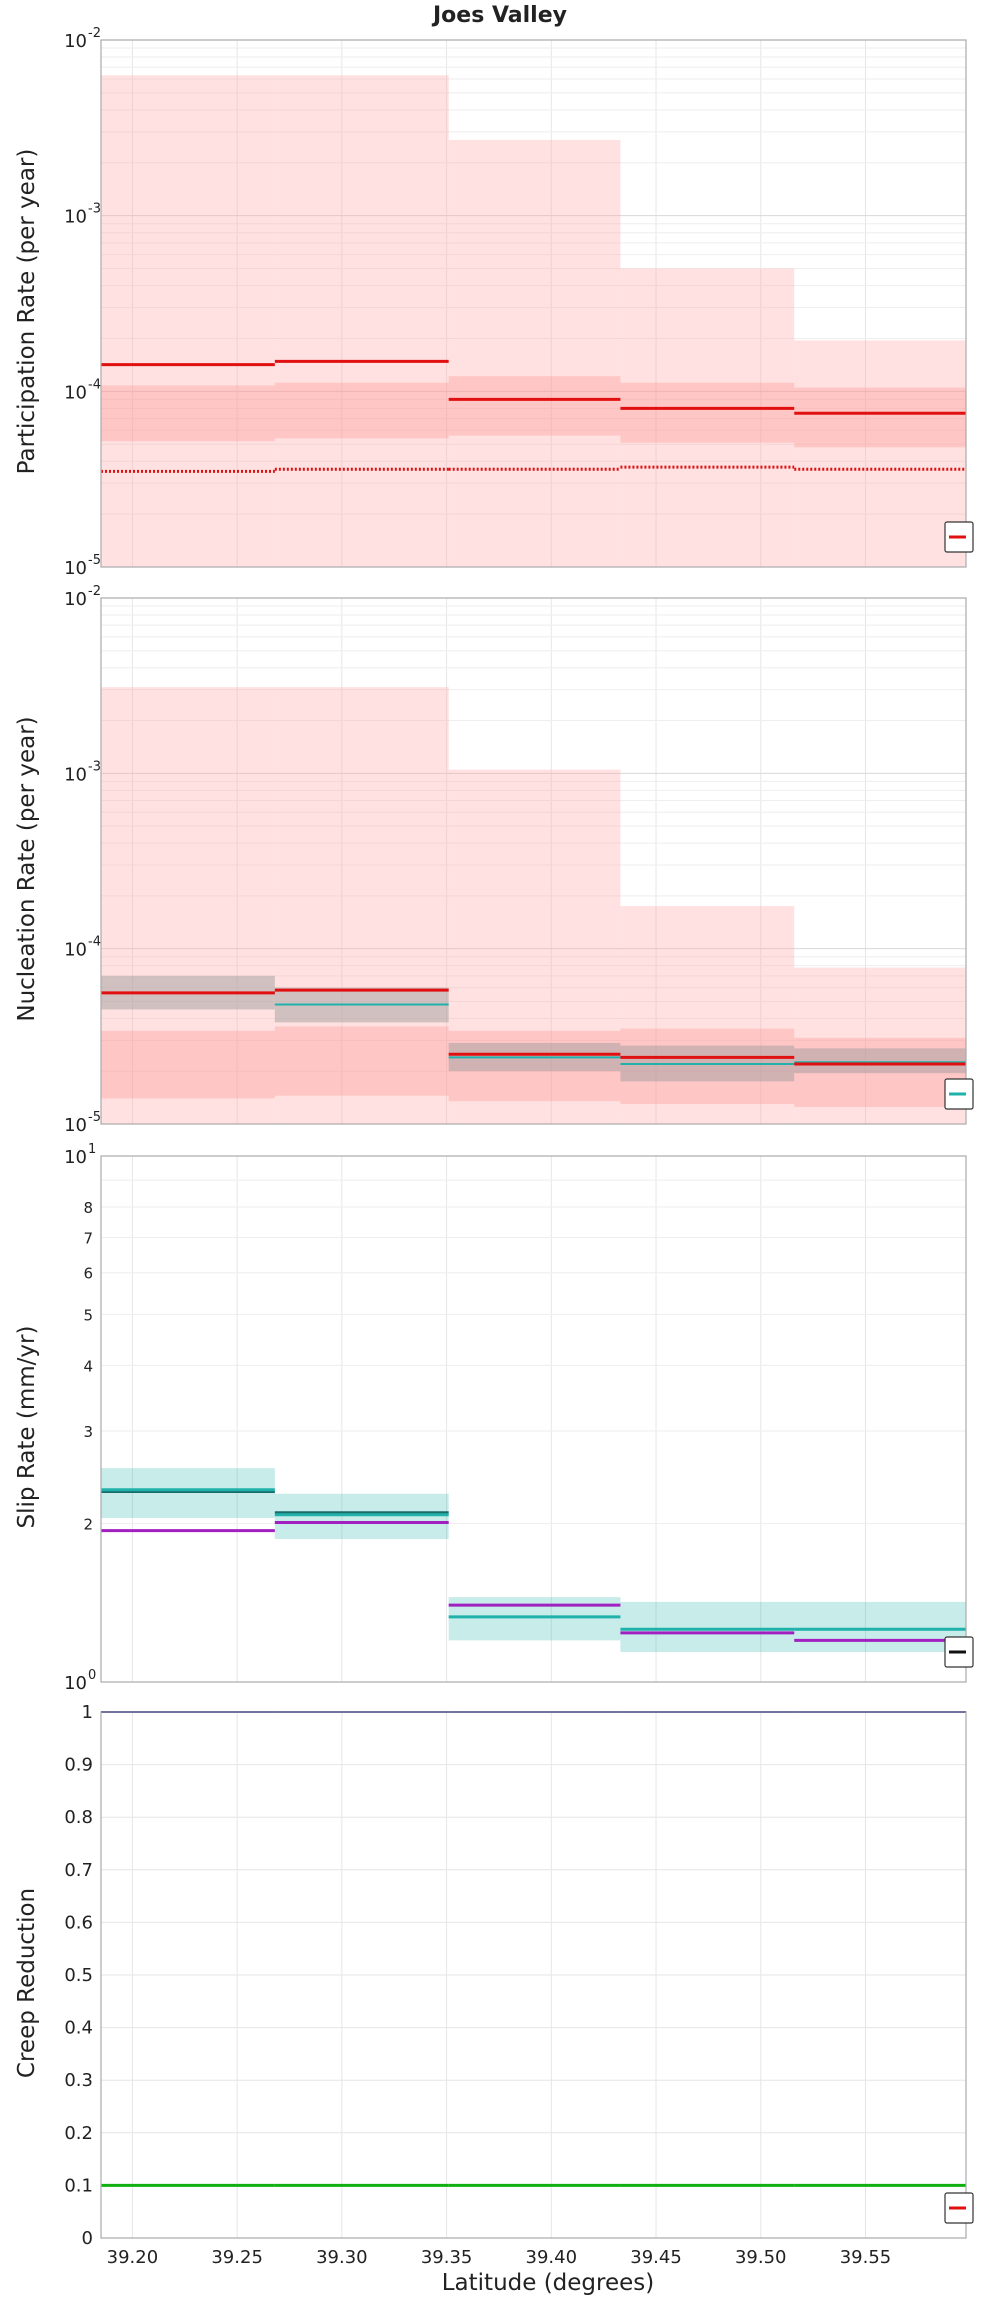 The width and height of the screenshot is (1000, 2300). I want to click on y-tick-exponent: 1, so click(92, 1149).